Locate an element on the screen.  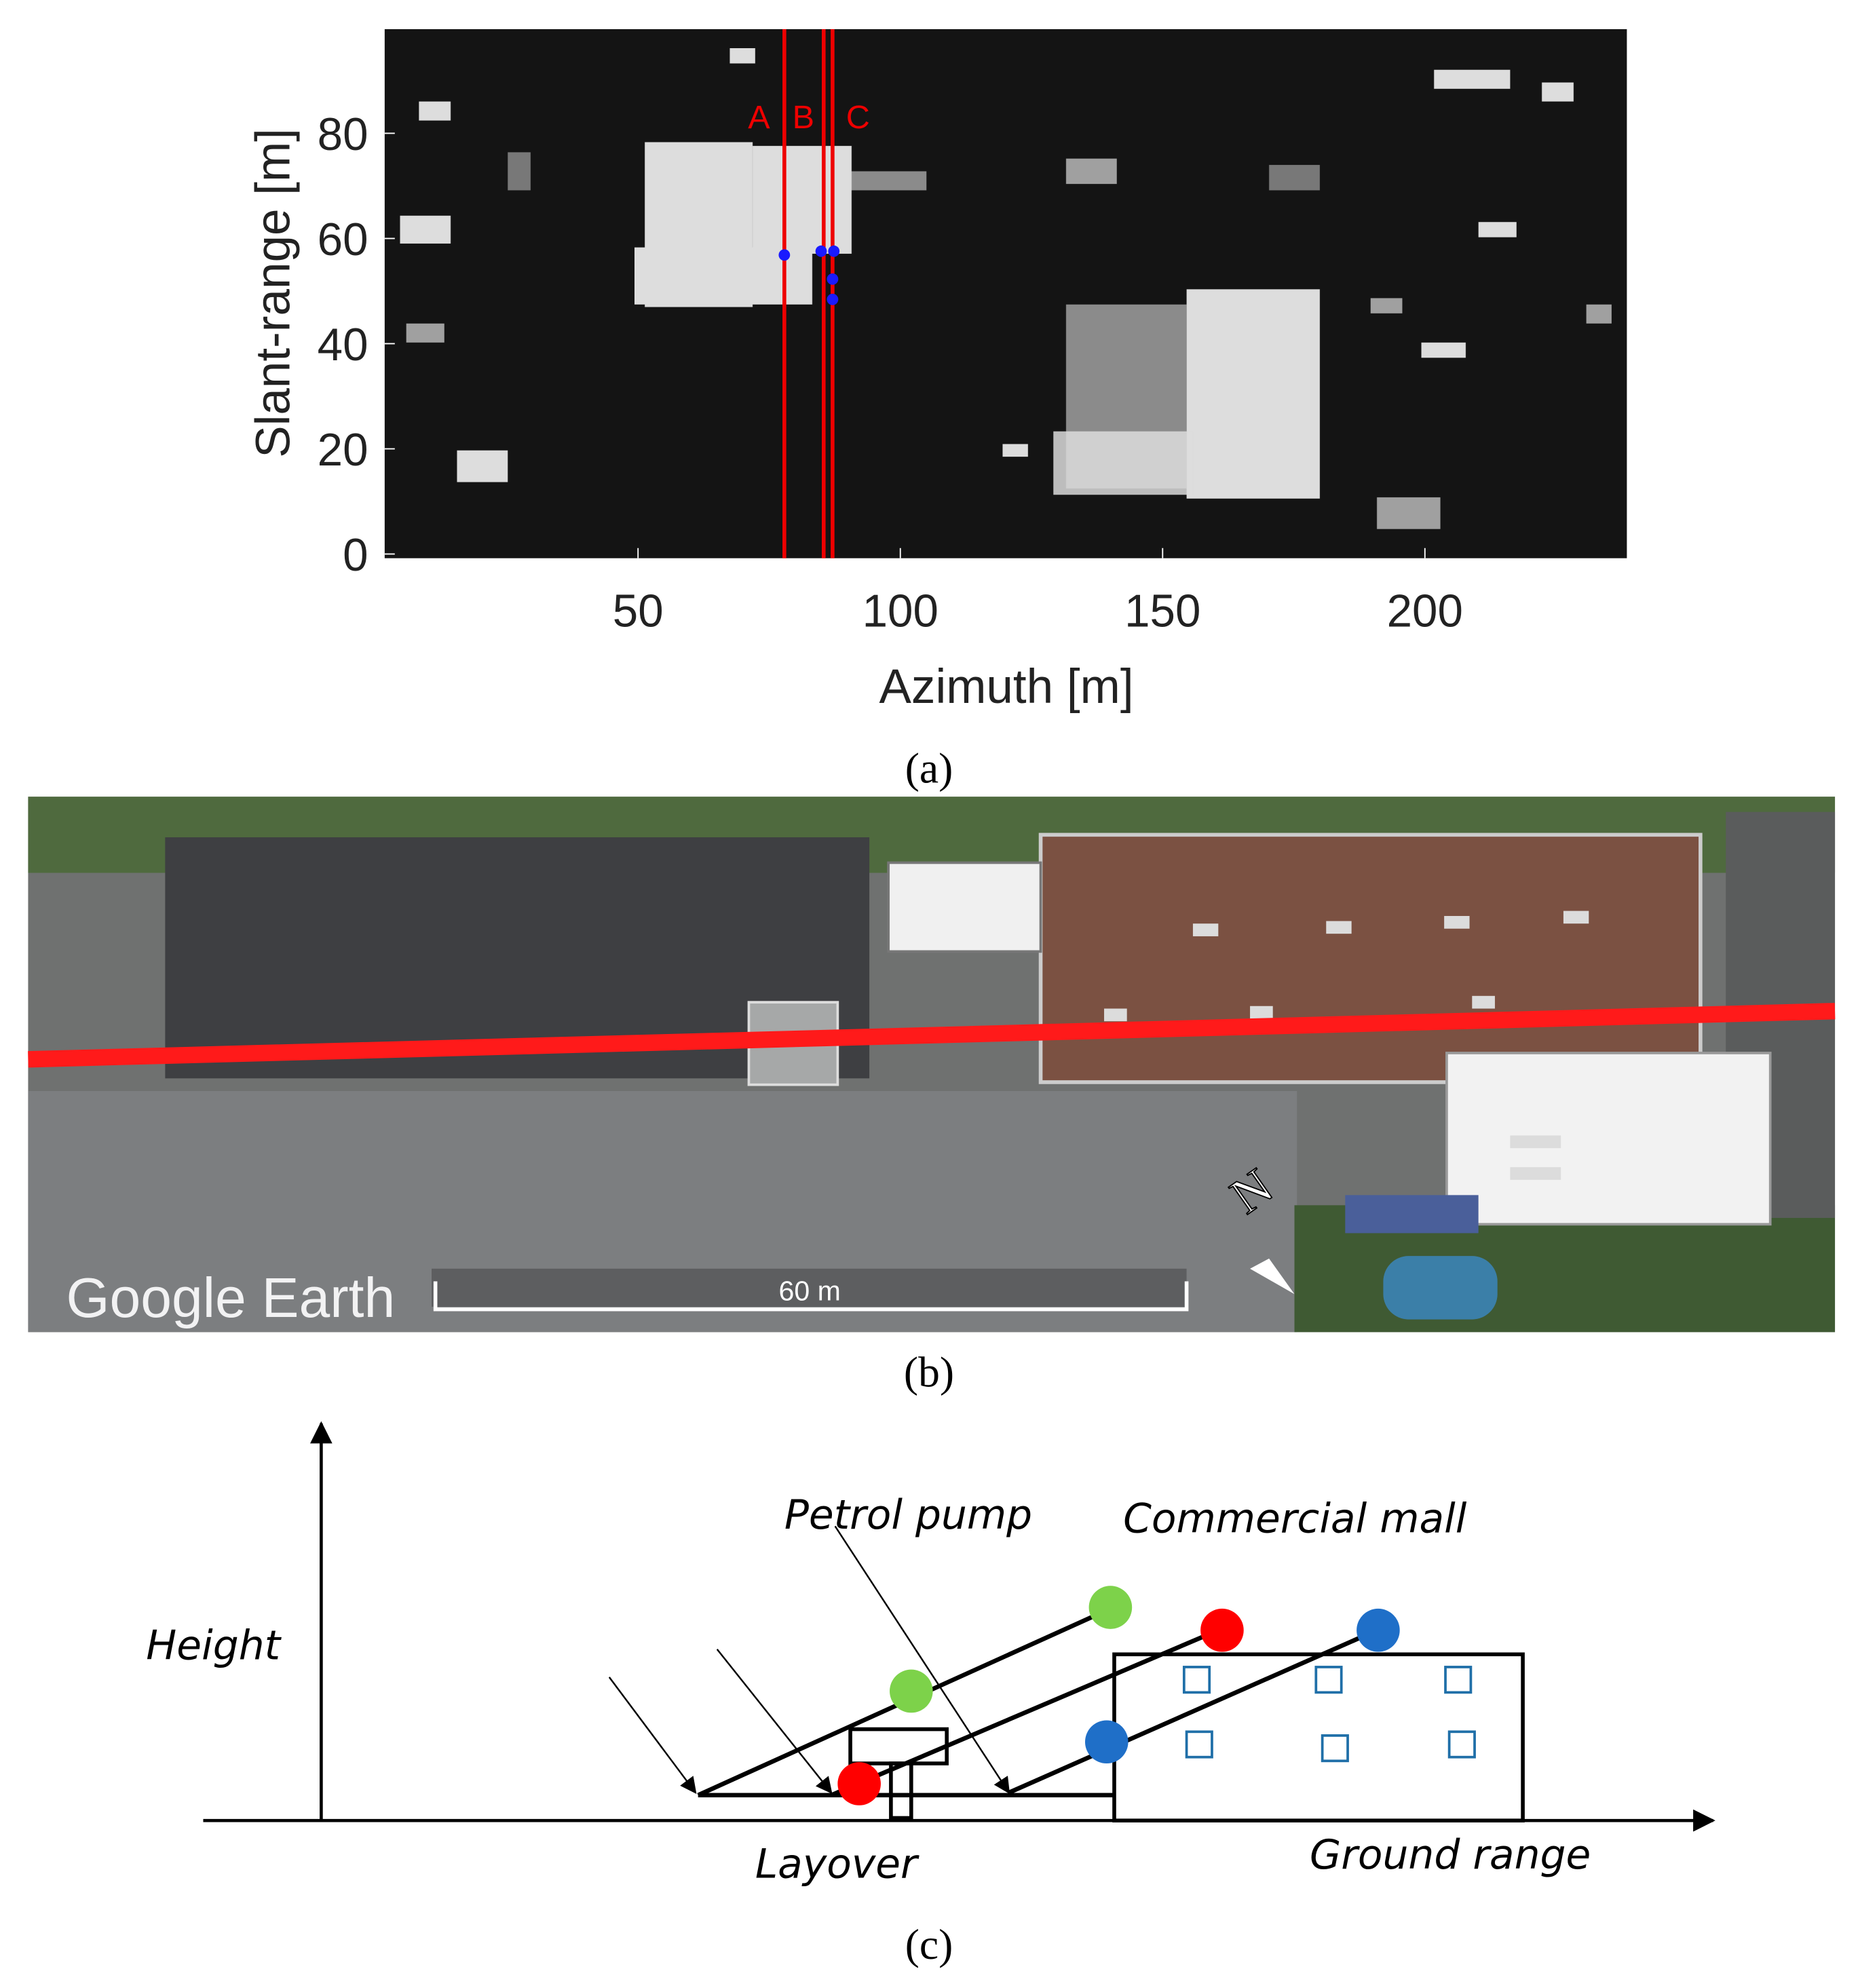
y-tick-label: 60 is located at coordinates (343, 239).